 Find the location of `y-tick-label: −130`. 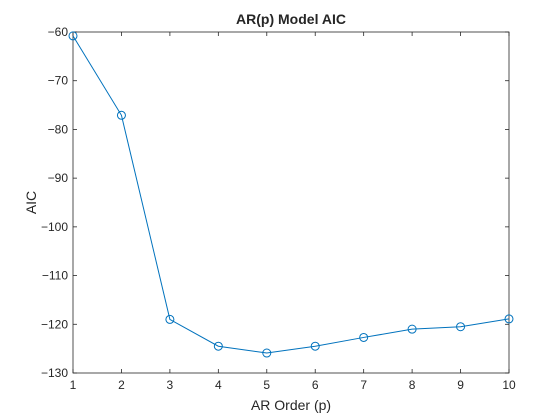

y-tick-label: −130 is located at coordinates (54, 373).